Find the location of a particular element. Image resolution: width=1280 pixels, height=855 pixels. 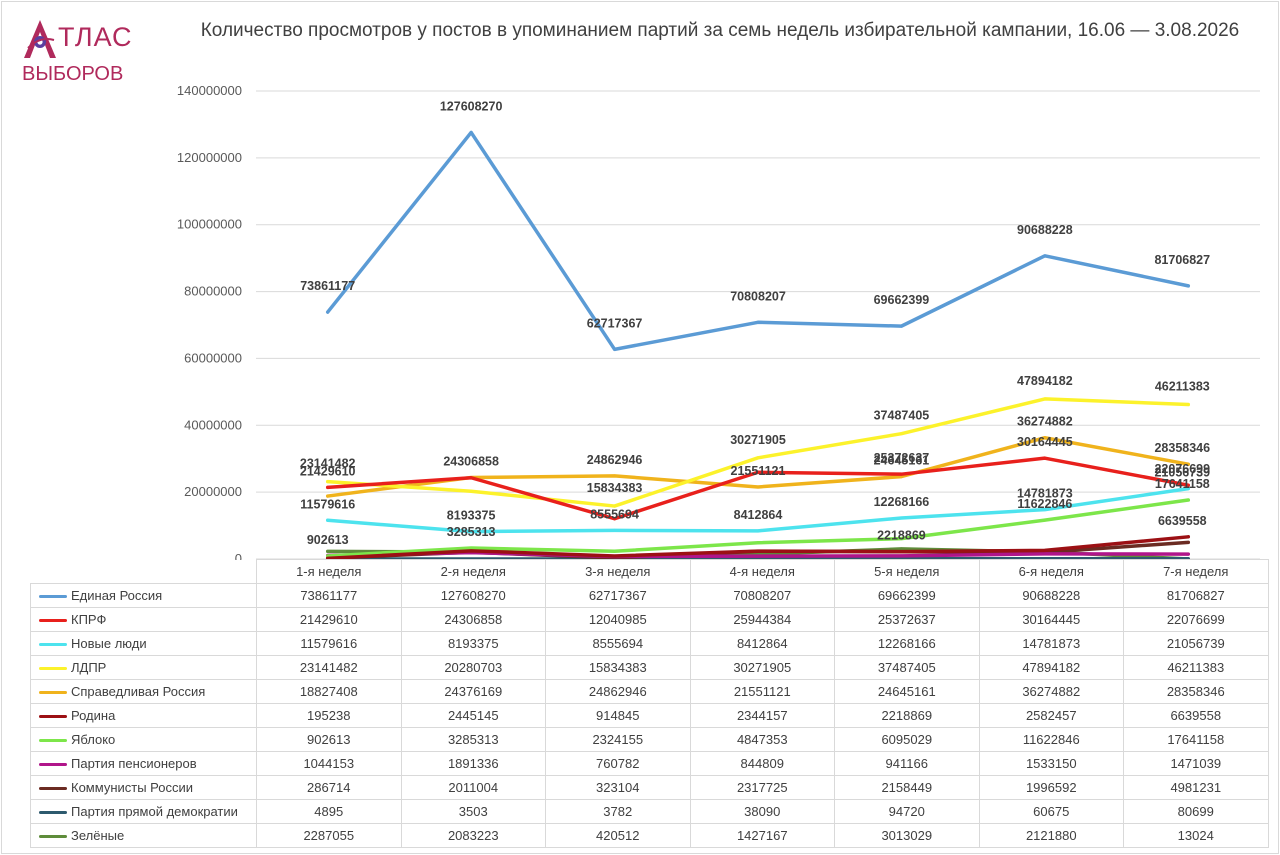

table-cell: 2324155 is located at coordinates (618, 739).